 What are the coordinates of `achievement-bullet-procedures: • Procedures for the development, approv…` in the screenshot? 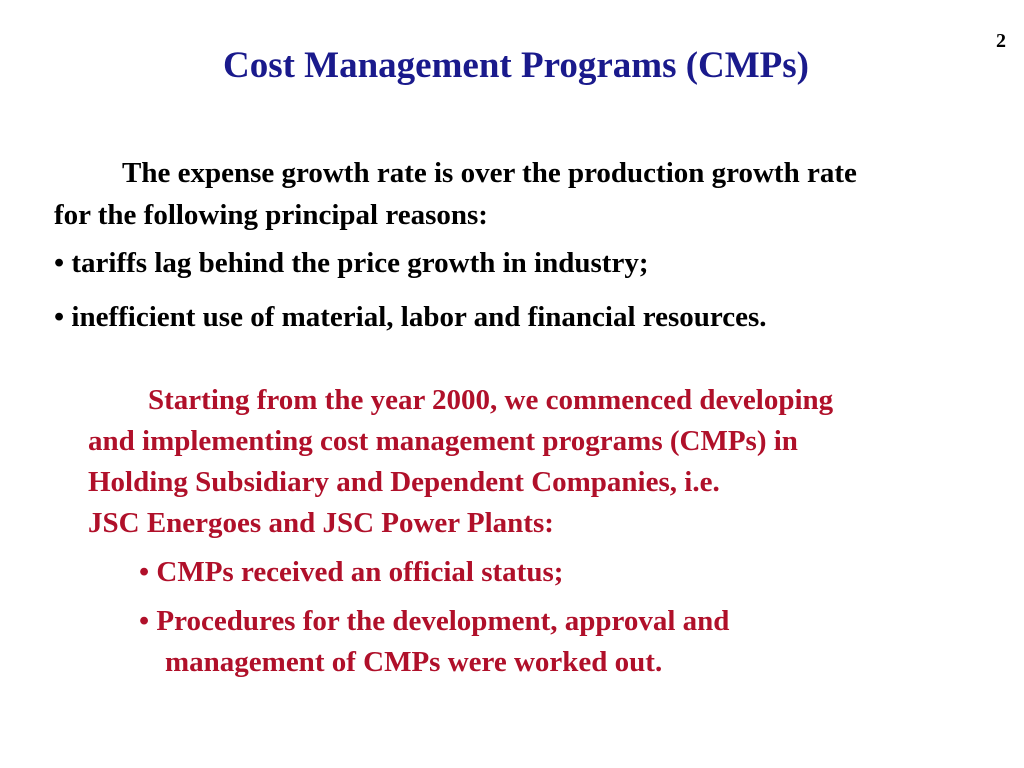 It's located at (434, 642).